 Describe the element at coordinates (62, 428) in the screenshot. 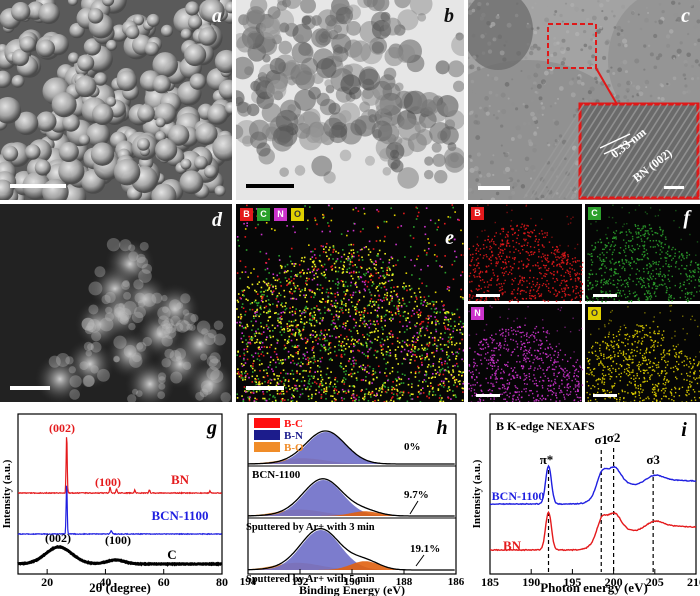

I see `label-BN-002: (002)` at that location.